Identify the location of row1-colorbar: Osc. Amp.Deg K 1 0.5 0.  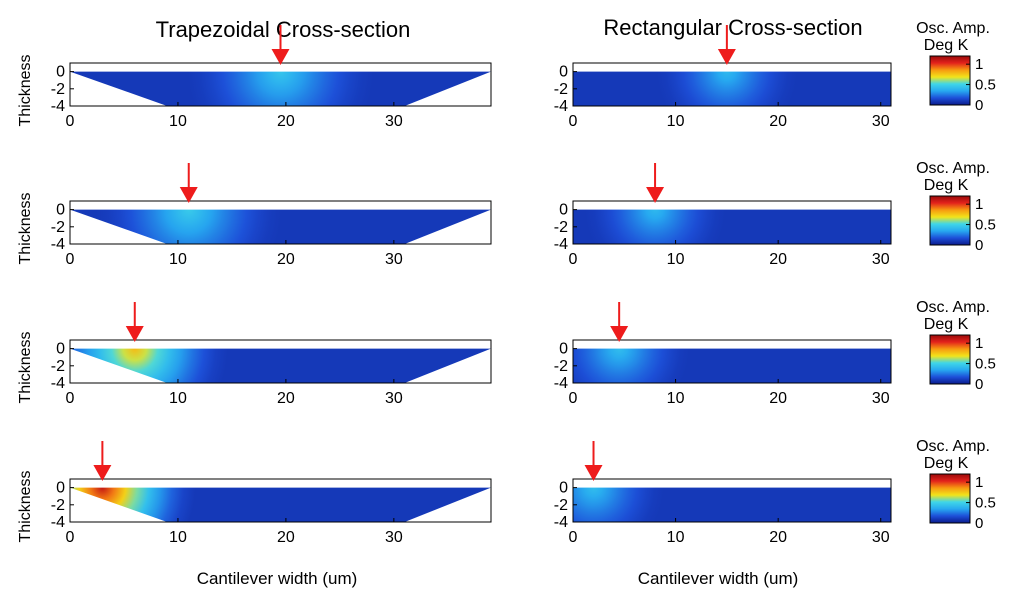
(956, 67).